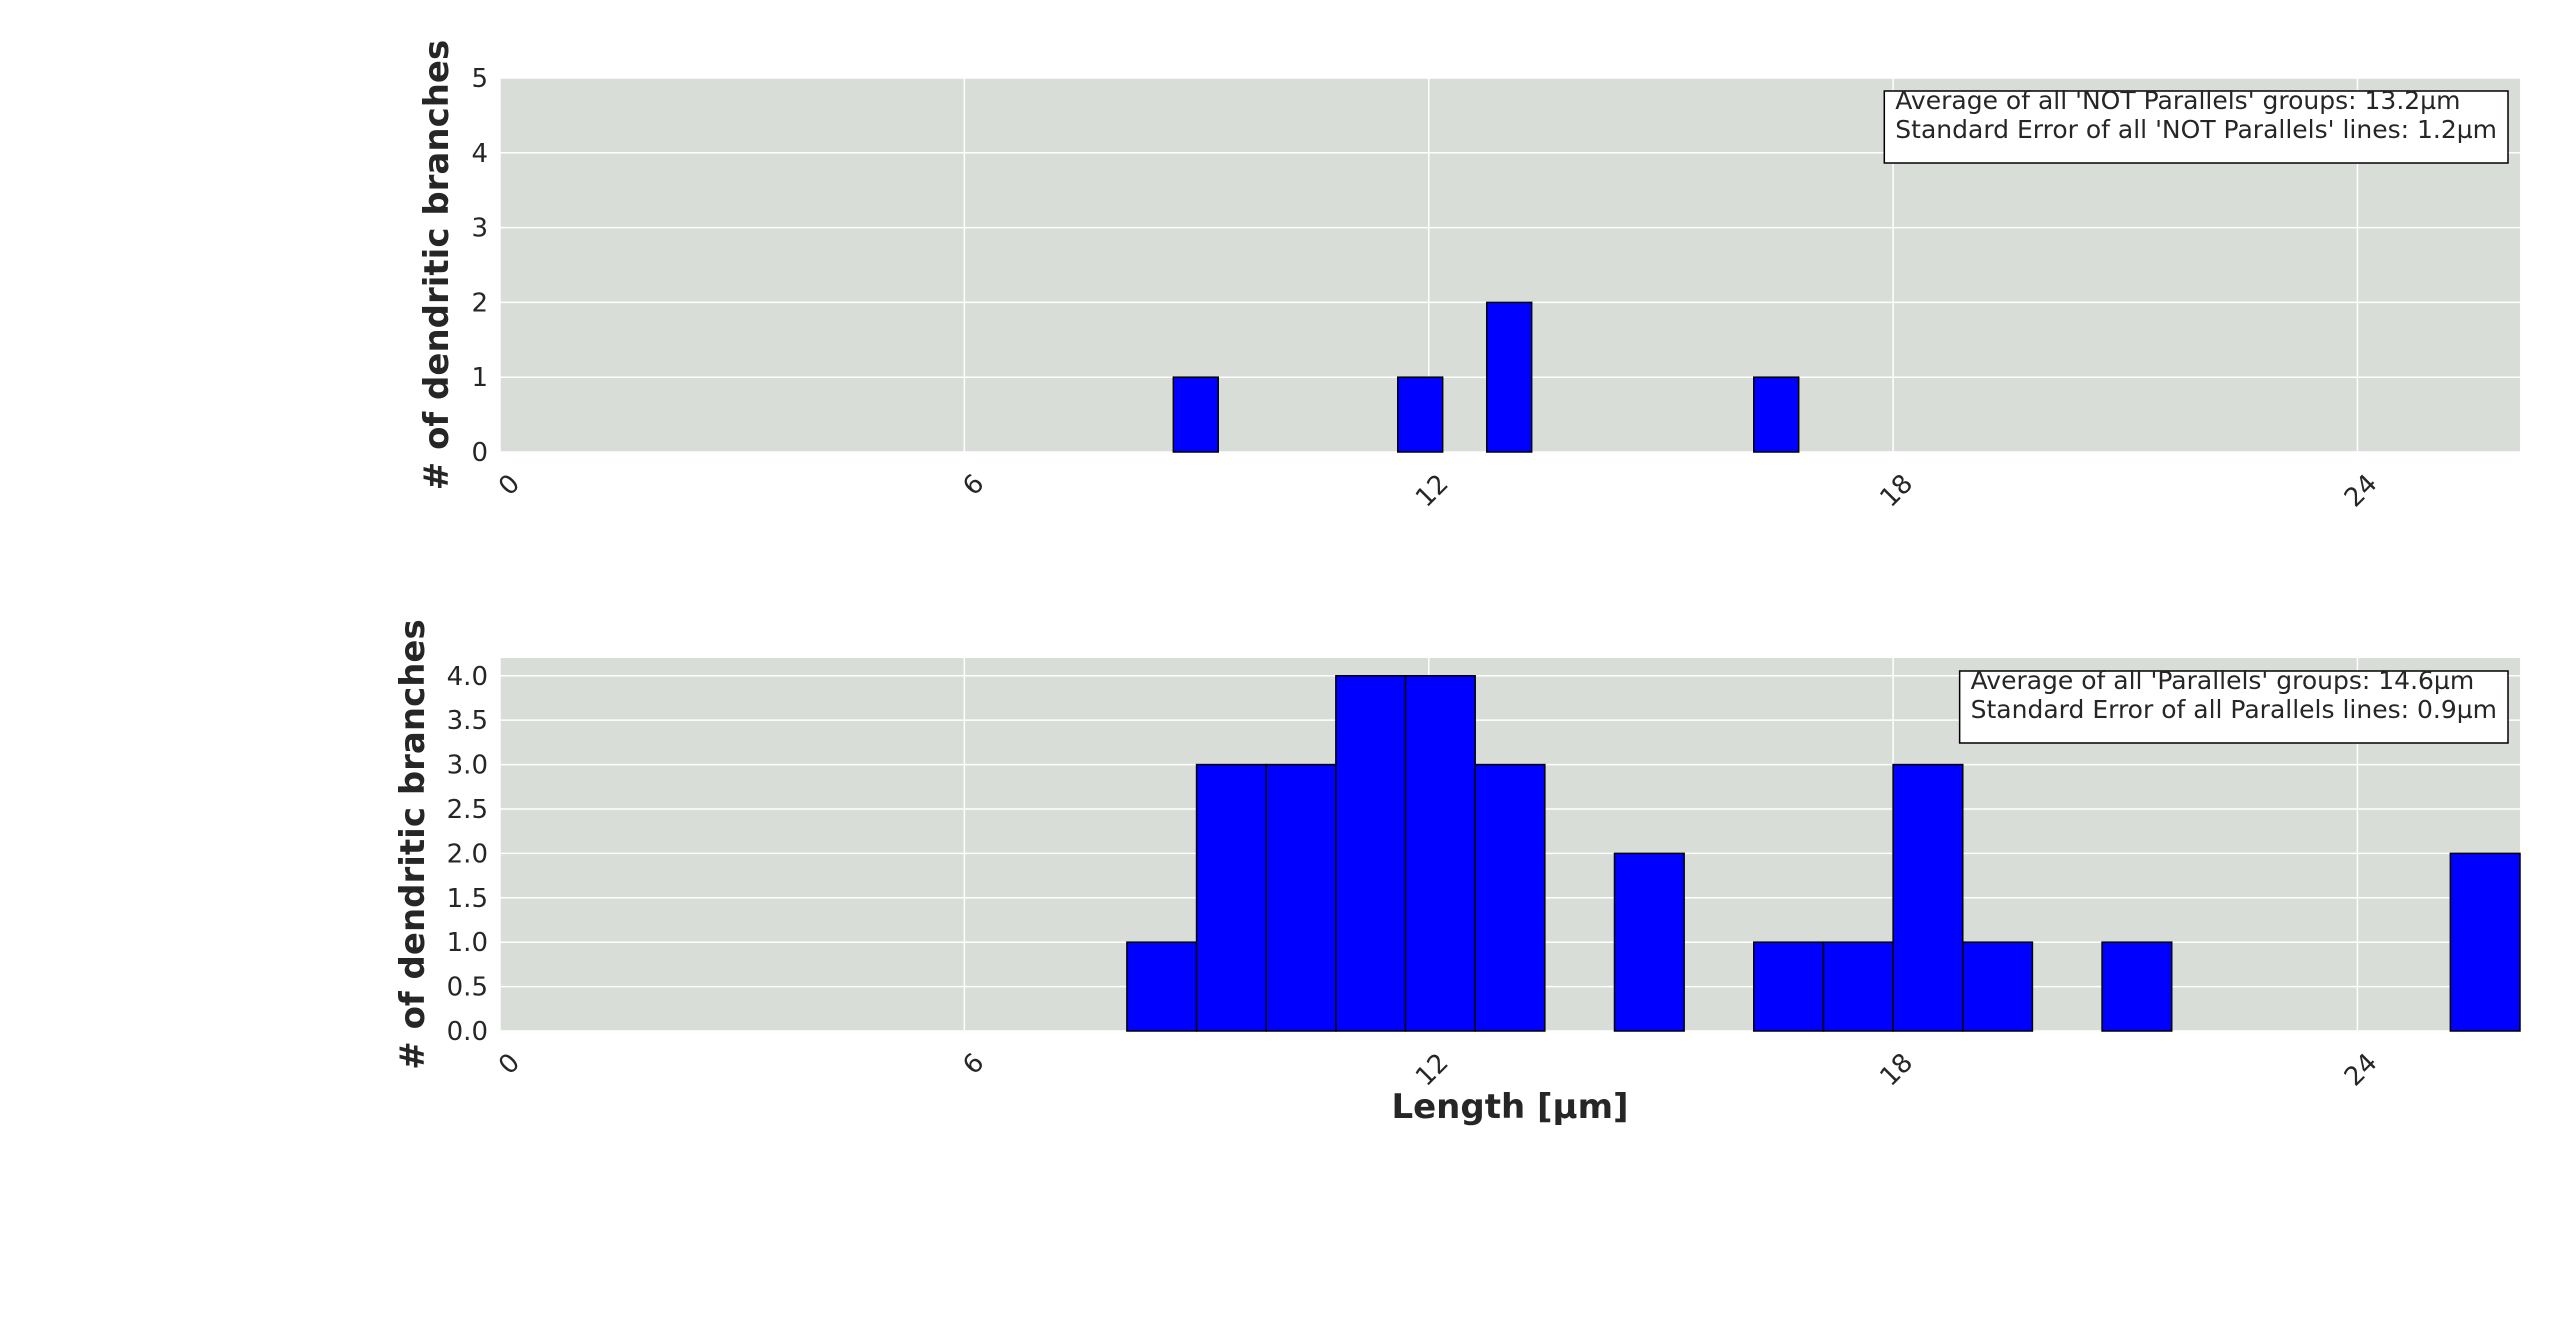 The width and height of the screenshot is (2560, 1325). Describe the element at coordinates (467, 677) in the screenshot. I see `y-tick-label: 4.0` at that location.